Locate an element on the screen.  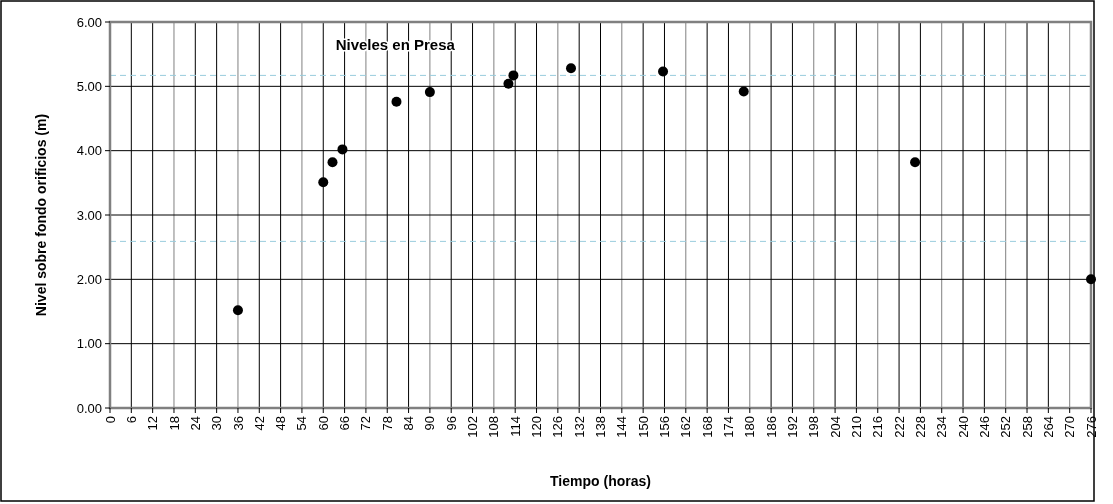
x-tick-label: 162 is located at coordinates (686, 427).